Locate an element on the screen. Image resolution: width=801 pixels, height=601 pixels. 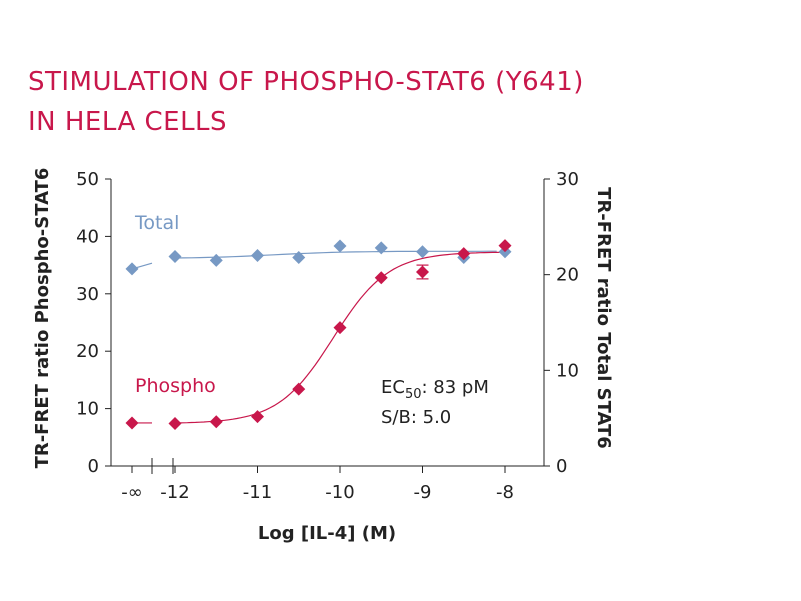
data-point-total-zero-dose is located at coordinates (132, 269).